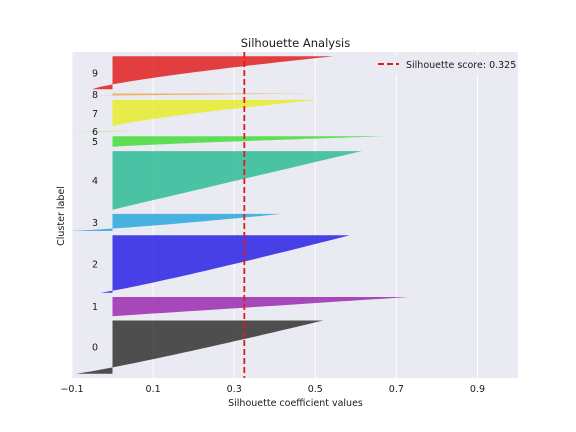 This screenshot has width=576, height=432. What do you see at coordinates (95, 114) in the screenshot?
I see `cluster-label: 7` at bounding box center [95, 114].